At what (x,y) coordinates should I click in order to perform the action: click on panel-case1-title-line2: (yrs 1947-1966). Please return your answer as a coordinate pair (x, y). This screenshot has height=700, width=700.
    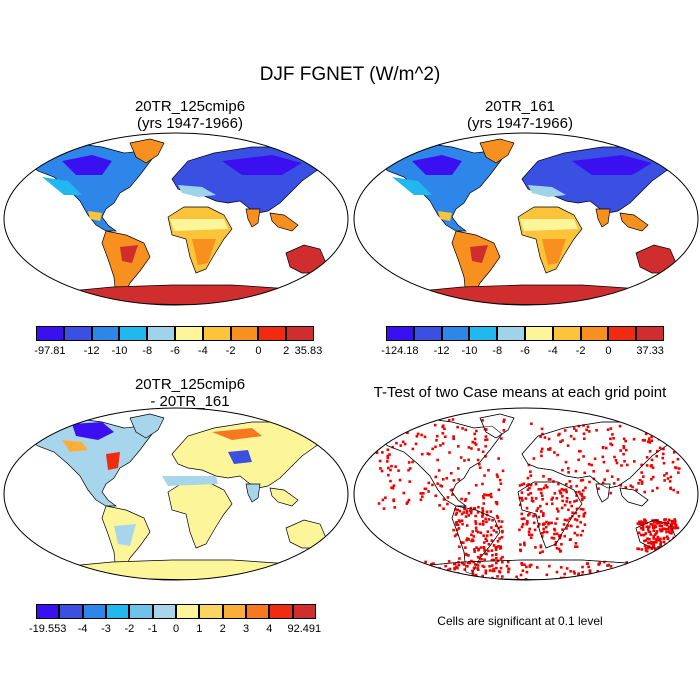
    Looking at the image, I should click on (190, 123).